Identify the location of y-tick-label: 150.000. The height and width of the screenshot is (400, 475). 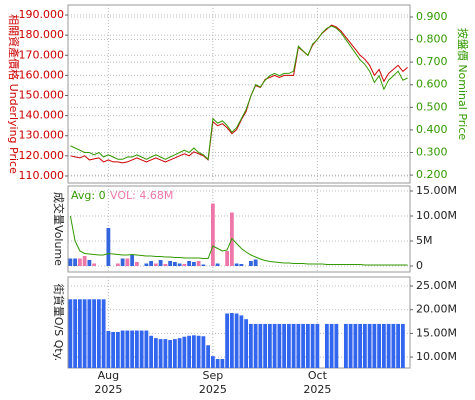
(42, 95).